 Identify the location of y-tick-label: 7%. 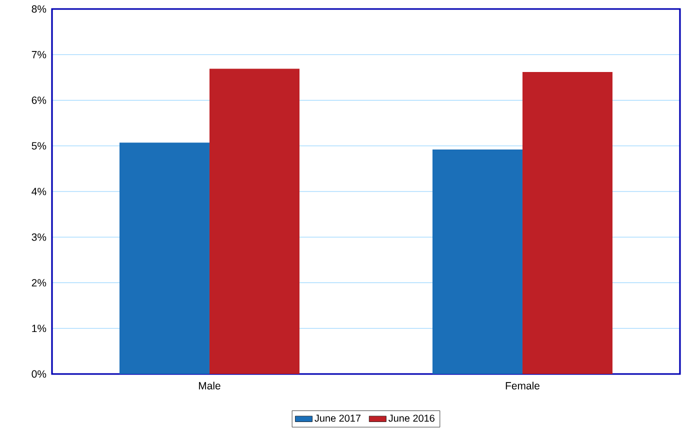
(39, 54).